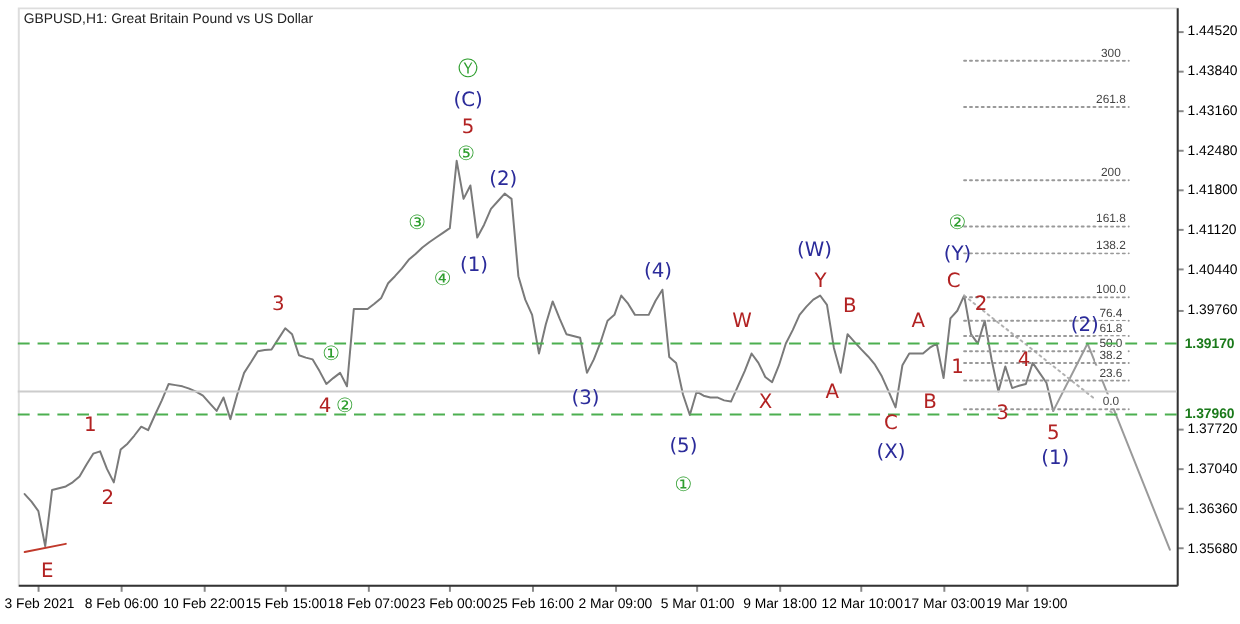  What do you see at coordinates (468, 68) in the screenshot?
I see `annotation: Ⓨ` at bounding box center [468, 68].